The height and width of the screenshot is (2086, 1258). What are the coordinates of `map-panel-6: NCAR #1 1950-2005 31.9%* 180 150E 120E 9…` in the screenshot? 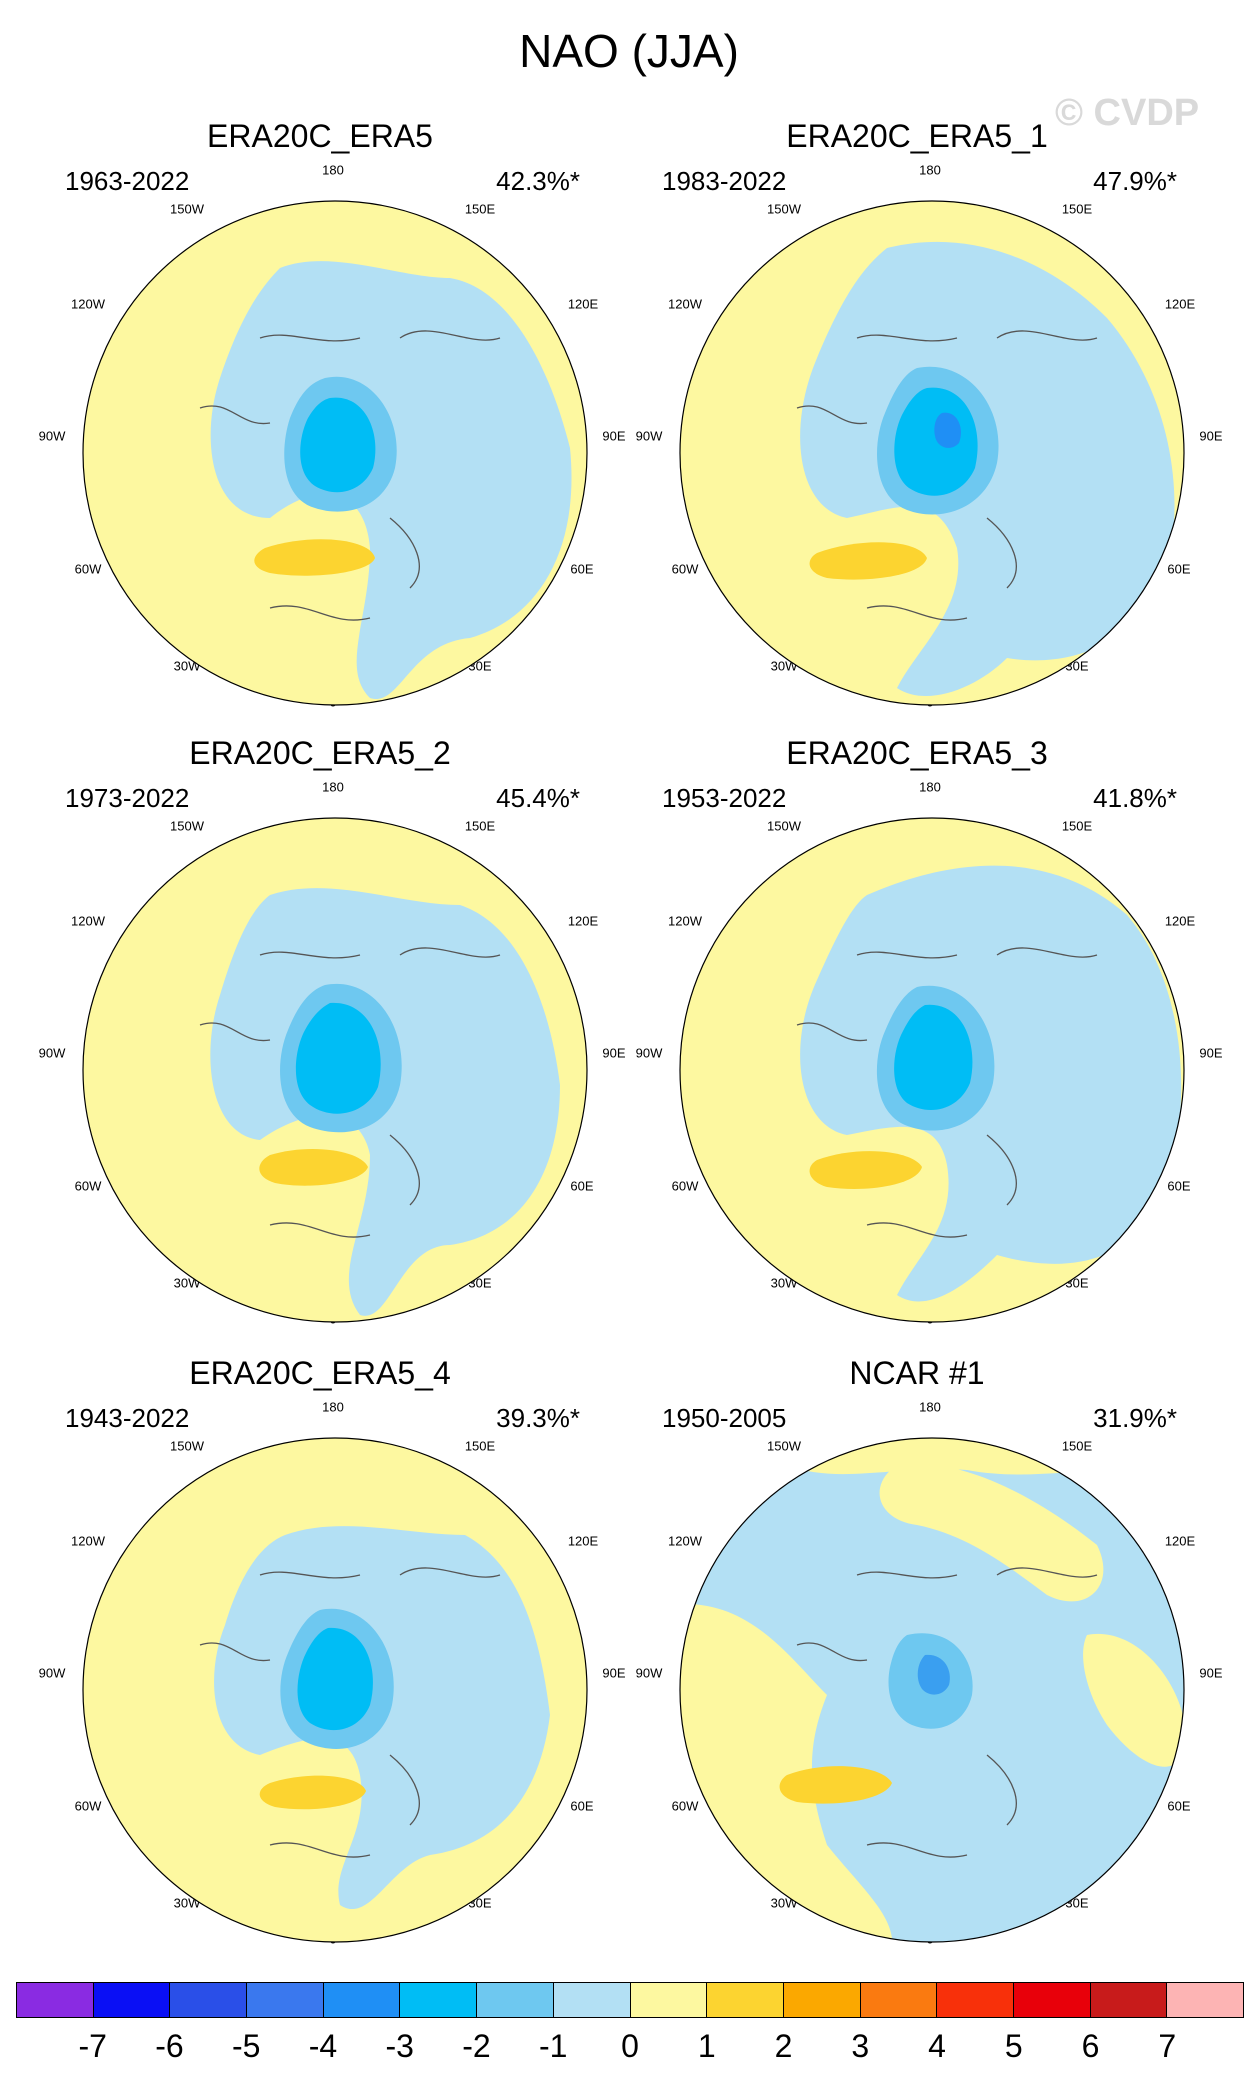 It's located at (920, 1655).